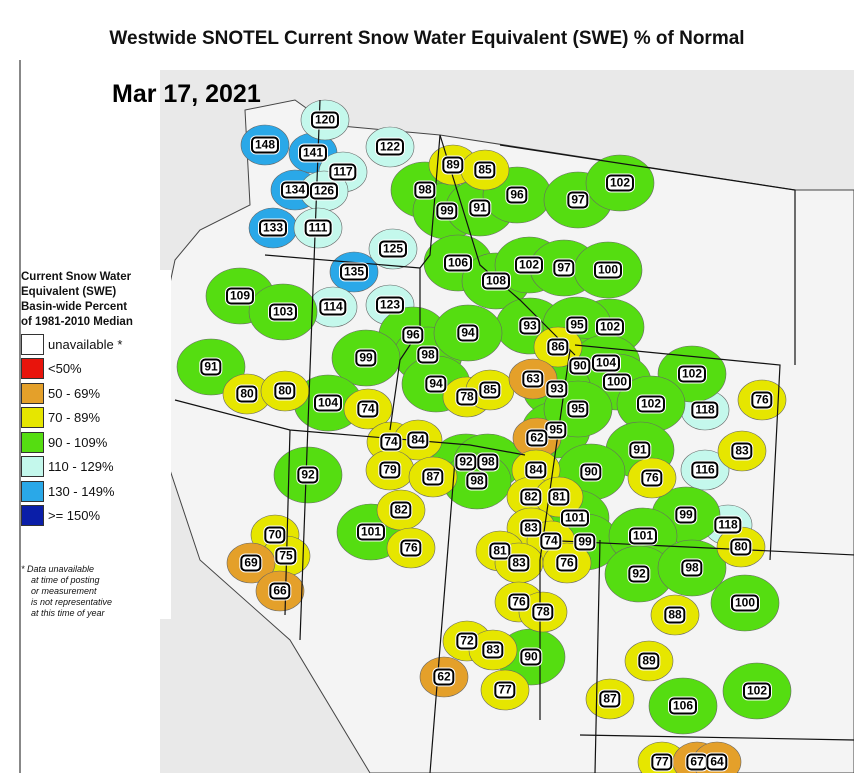 The width and height of the screenshot is (854, 773). What do you see at coordinates (505, 690) in the screenshot?
I see `basin-value-label: 77` at bounding box center [505, 690].